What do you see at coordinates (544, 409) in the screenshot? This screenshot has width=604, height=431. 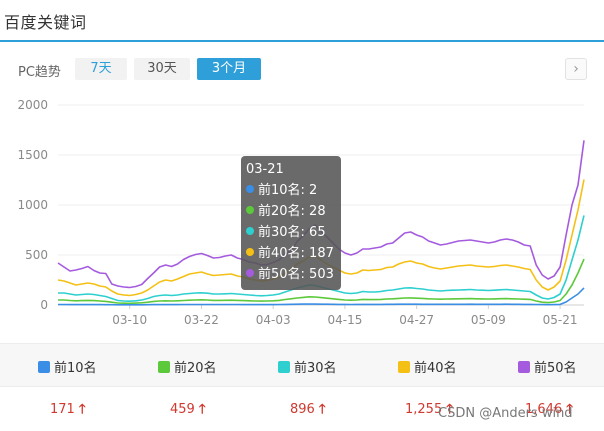 I see `value-number: 1,646` at bounding box center [544, 409].